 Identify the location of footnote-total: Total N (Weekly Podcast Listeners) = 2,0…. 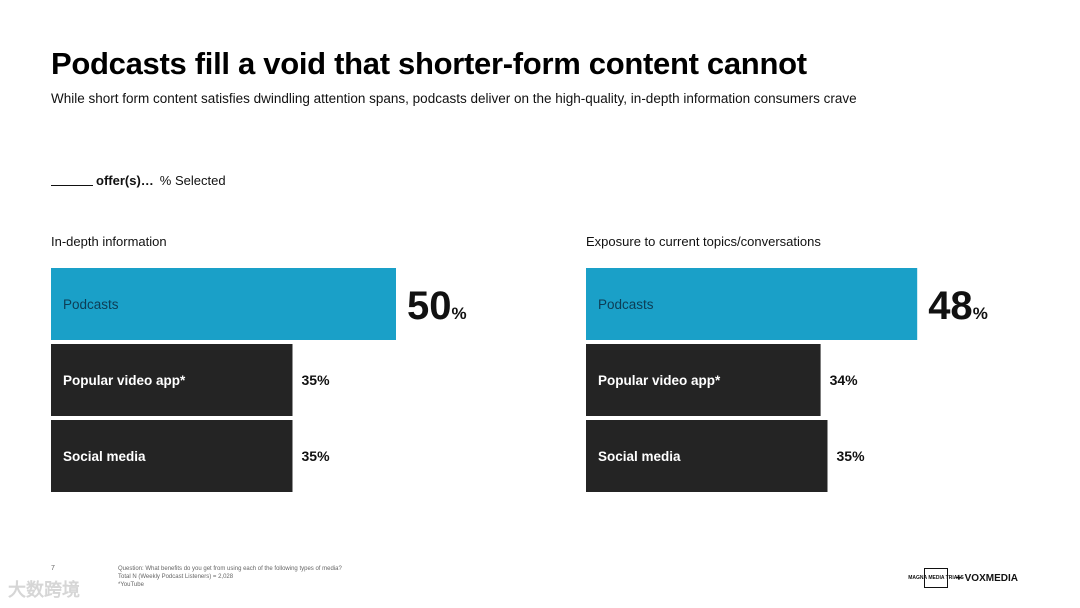
(176, 577).